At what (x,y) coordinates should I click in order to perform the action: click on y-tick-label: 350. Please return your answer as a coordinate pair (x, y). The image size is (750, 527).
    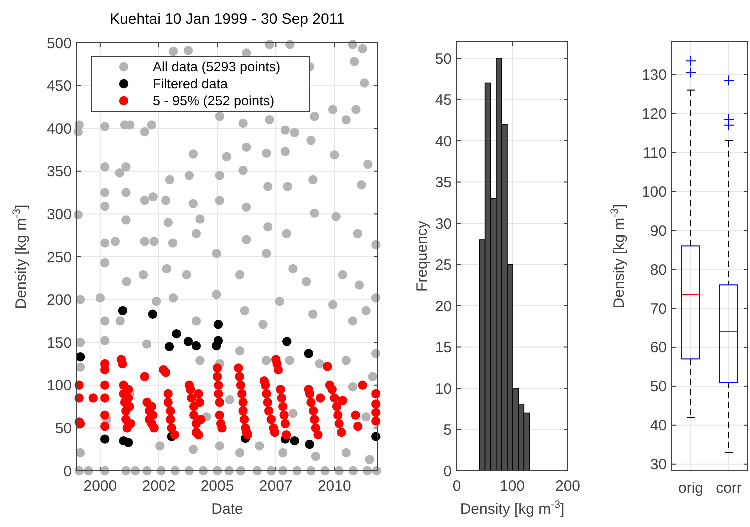
    Looking at the image, I should click on (59, 172).